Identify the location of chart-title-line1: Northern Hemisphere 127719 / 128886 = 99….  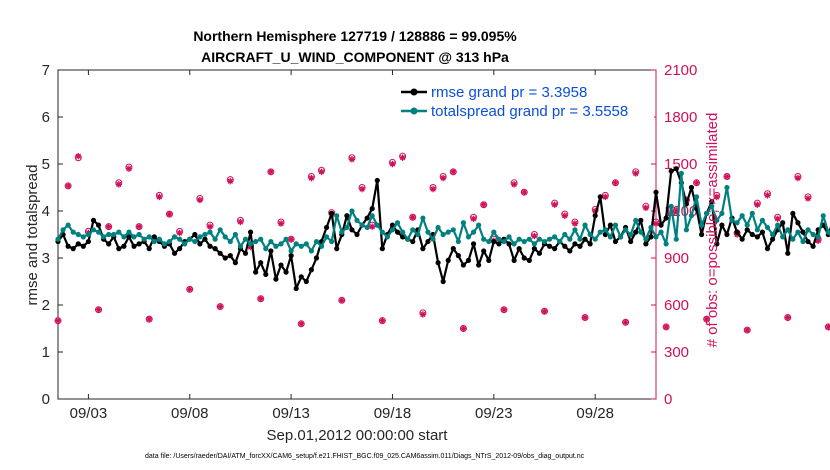
(355, 36).